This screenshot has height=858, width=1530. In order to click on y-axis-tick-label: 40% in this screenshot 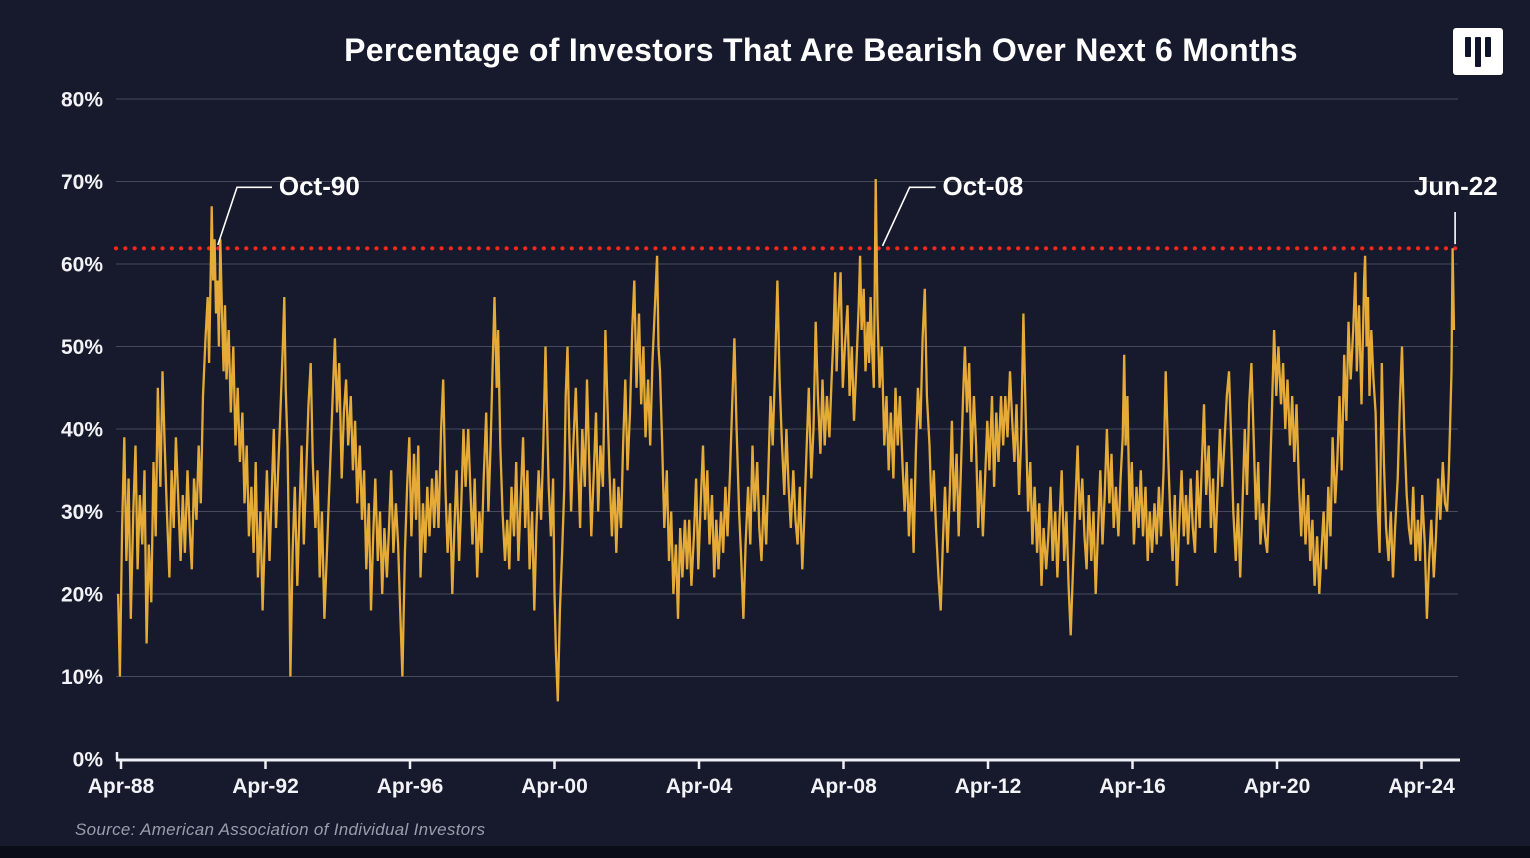, I will do `click(82, 430)`.